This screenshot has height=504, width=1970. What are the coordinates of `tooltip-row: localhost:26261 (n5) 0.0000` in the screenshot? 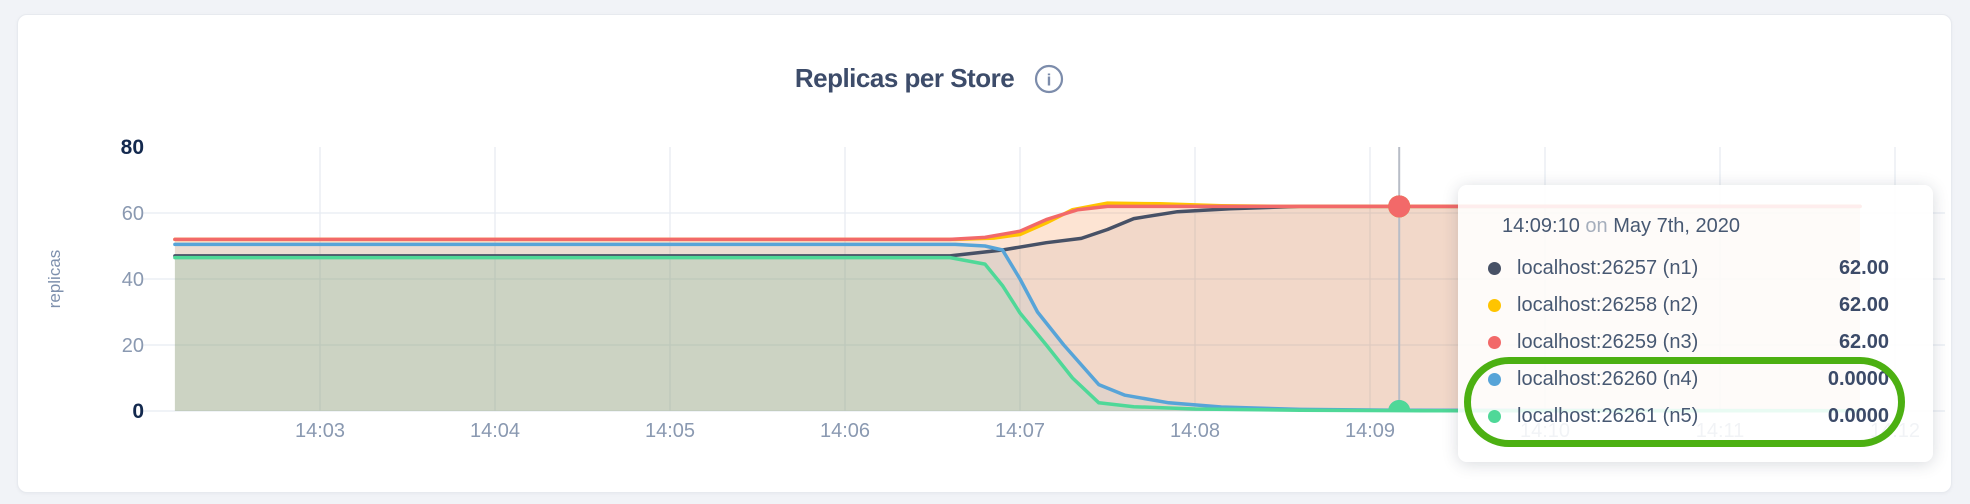 It's located at (1688, 416).